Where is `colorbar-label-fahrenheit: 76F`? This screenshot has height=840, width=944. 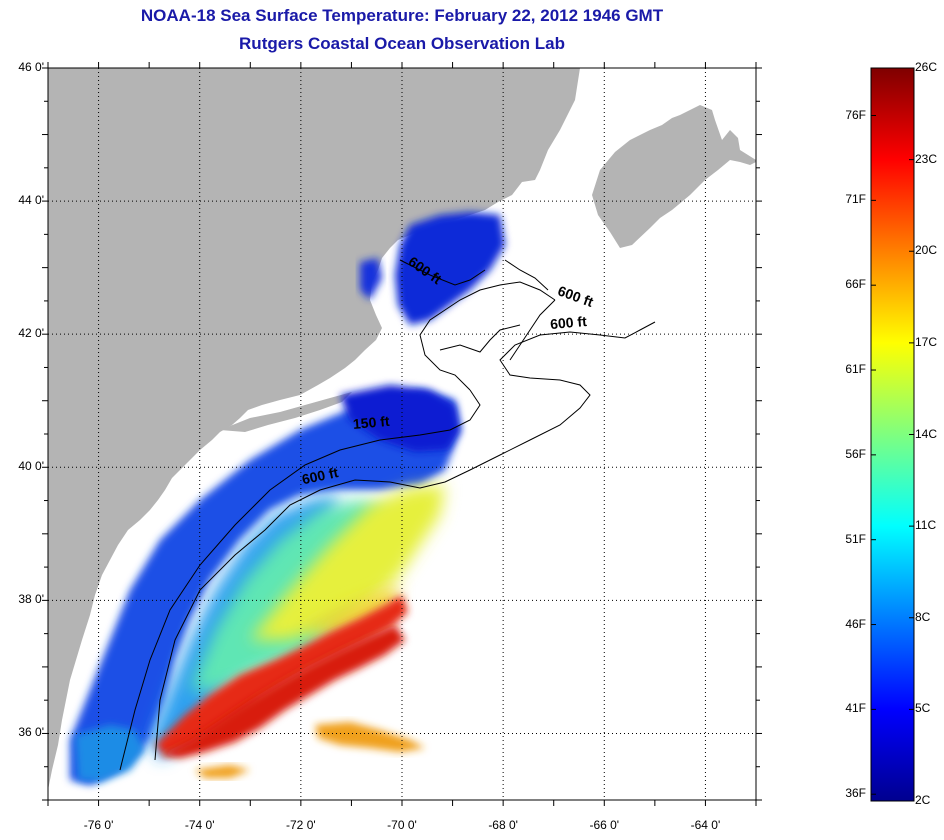 colorbar-label-fahrenheit: 76F is located at coordinates (855, 114).